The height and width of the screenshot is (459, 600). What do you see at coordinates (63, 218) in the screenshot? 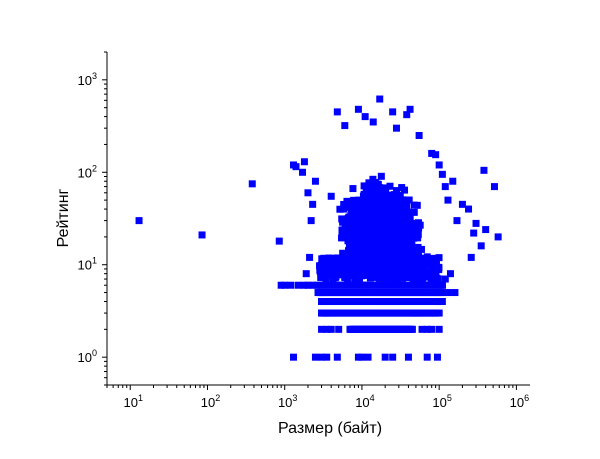
I see `y-axis-title: Рейтинг` at bounding box center [63, 218].